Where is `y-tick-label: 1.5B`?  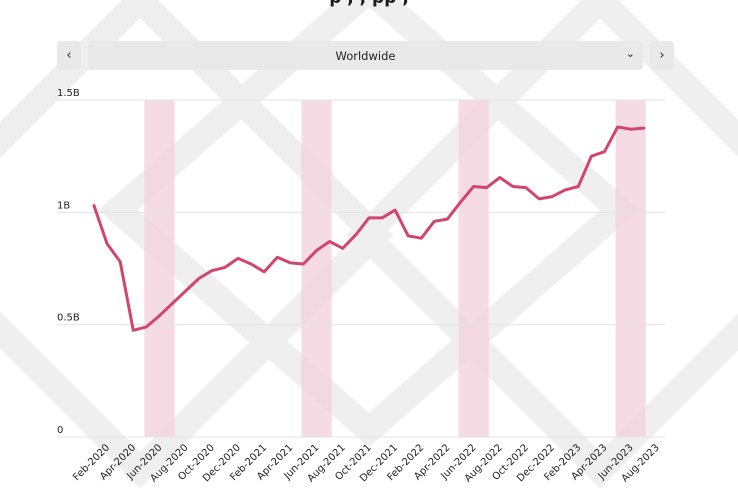
y-tick-label: 1.5B is located at coordinates (68, 93).